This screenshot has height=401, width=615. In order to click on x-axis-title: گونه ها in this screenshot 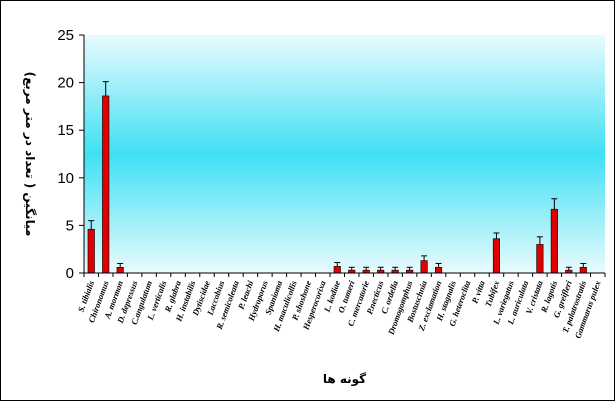, I will do `click(344, 379)`.